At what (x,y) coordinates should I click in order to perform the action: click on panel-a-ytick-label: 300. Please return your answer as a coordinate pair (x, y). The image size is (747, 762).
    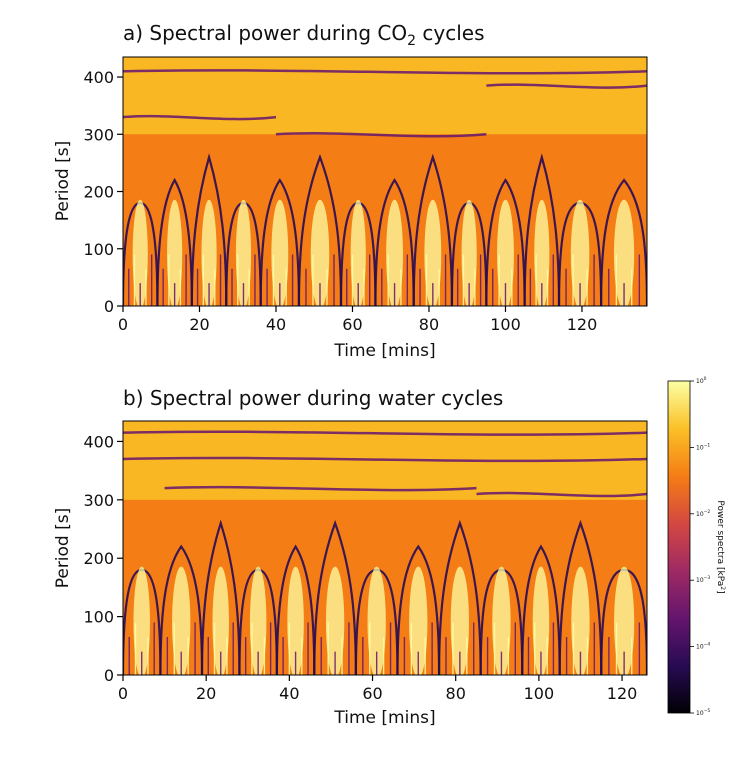
    Looking at the image, I should click on (98, 134).